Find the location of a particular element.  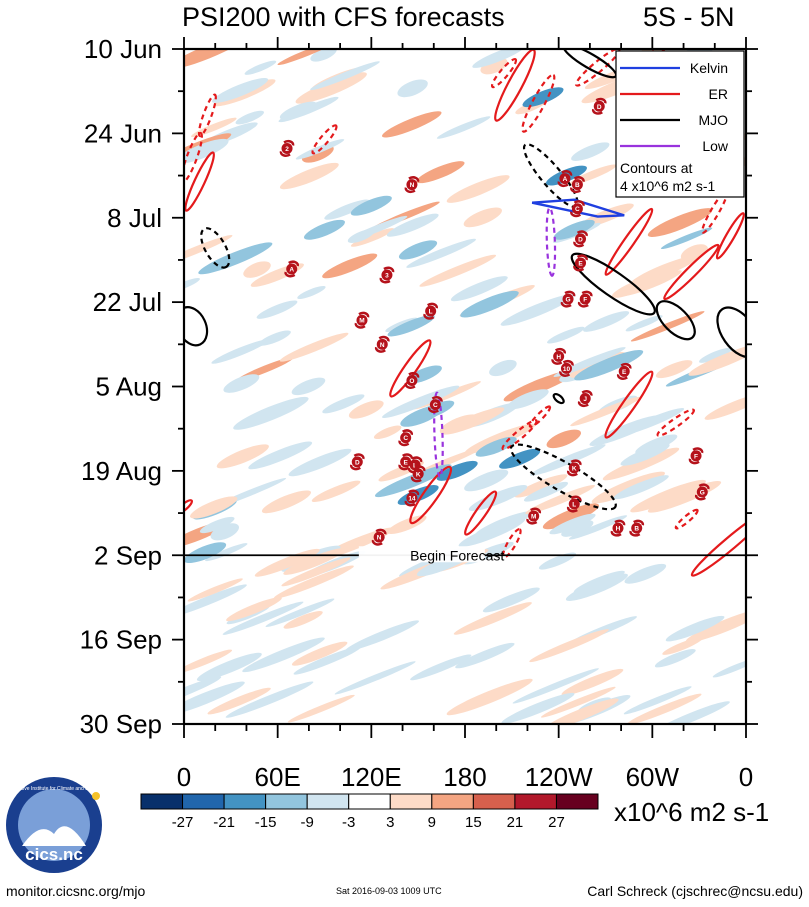

colorbar-label: 21 is located at coordinates (515, 822).